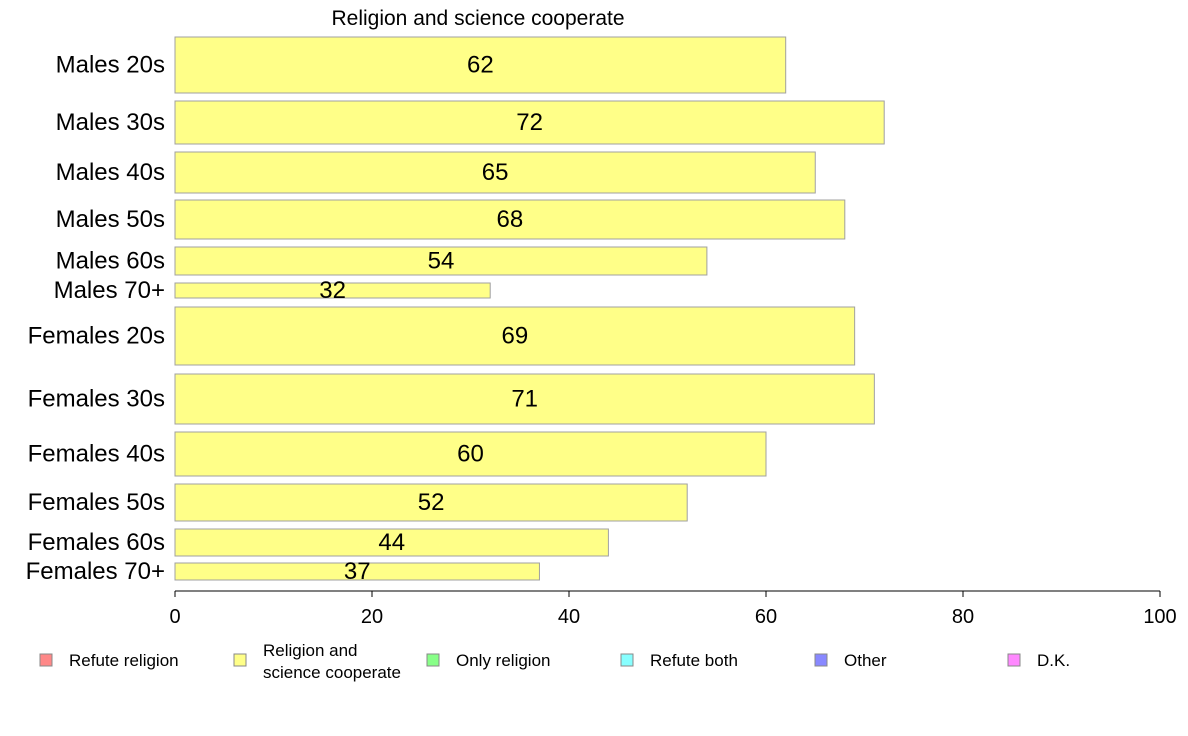  What do you see at coordinates (96, 454) in the screenshot?
I see `category-label-females-40s: Females 40s` at bounding box center [96, 454].